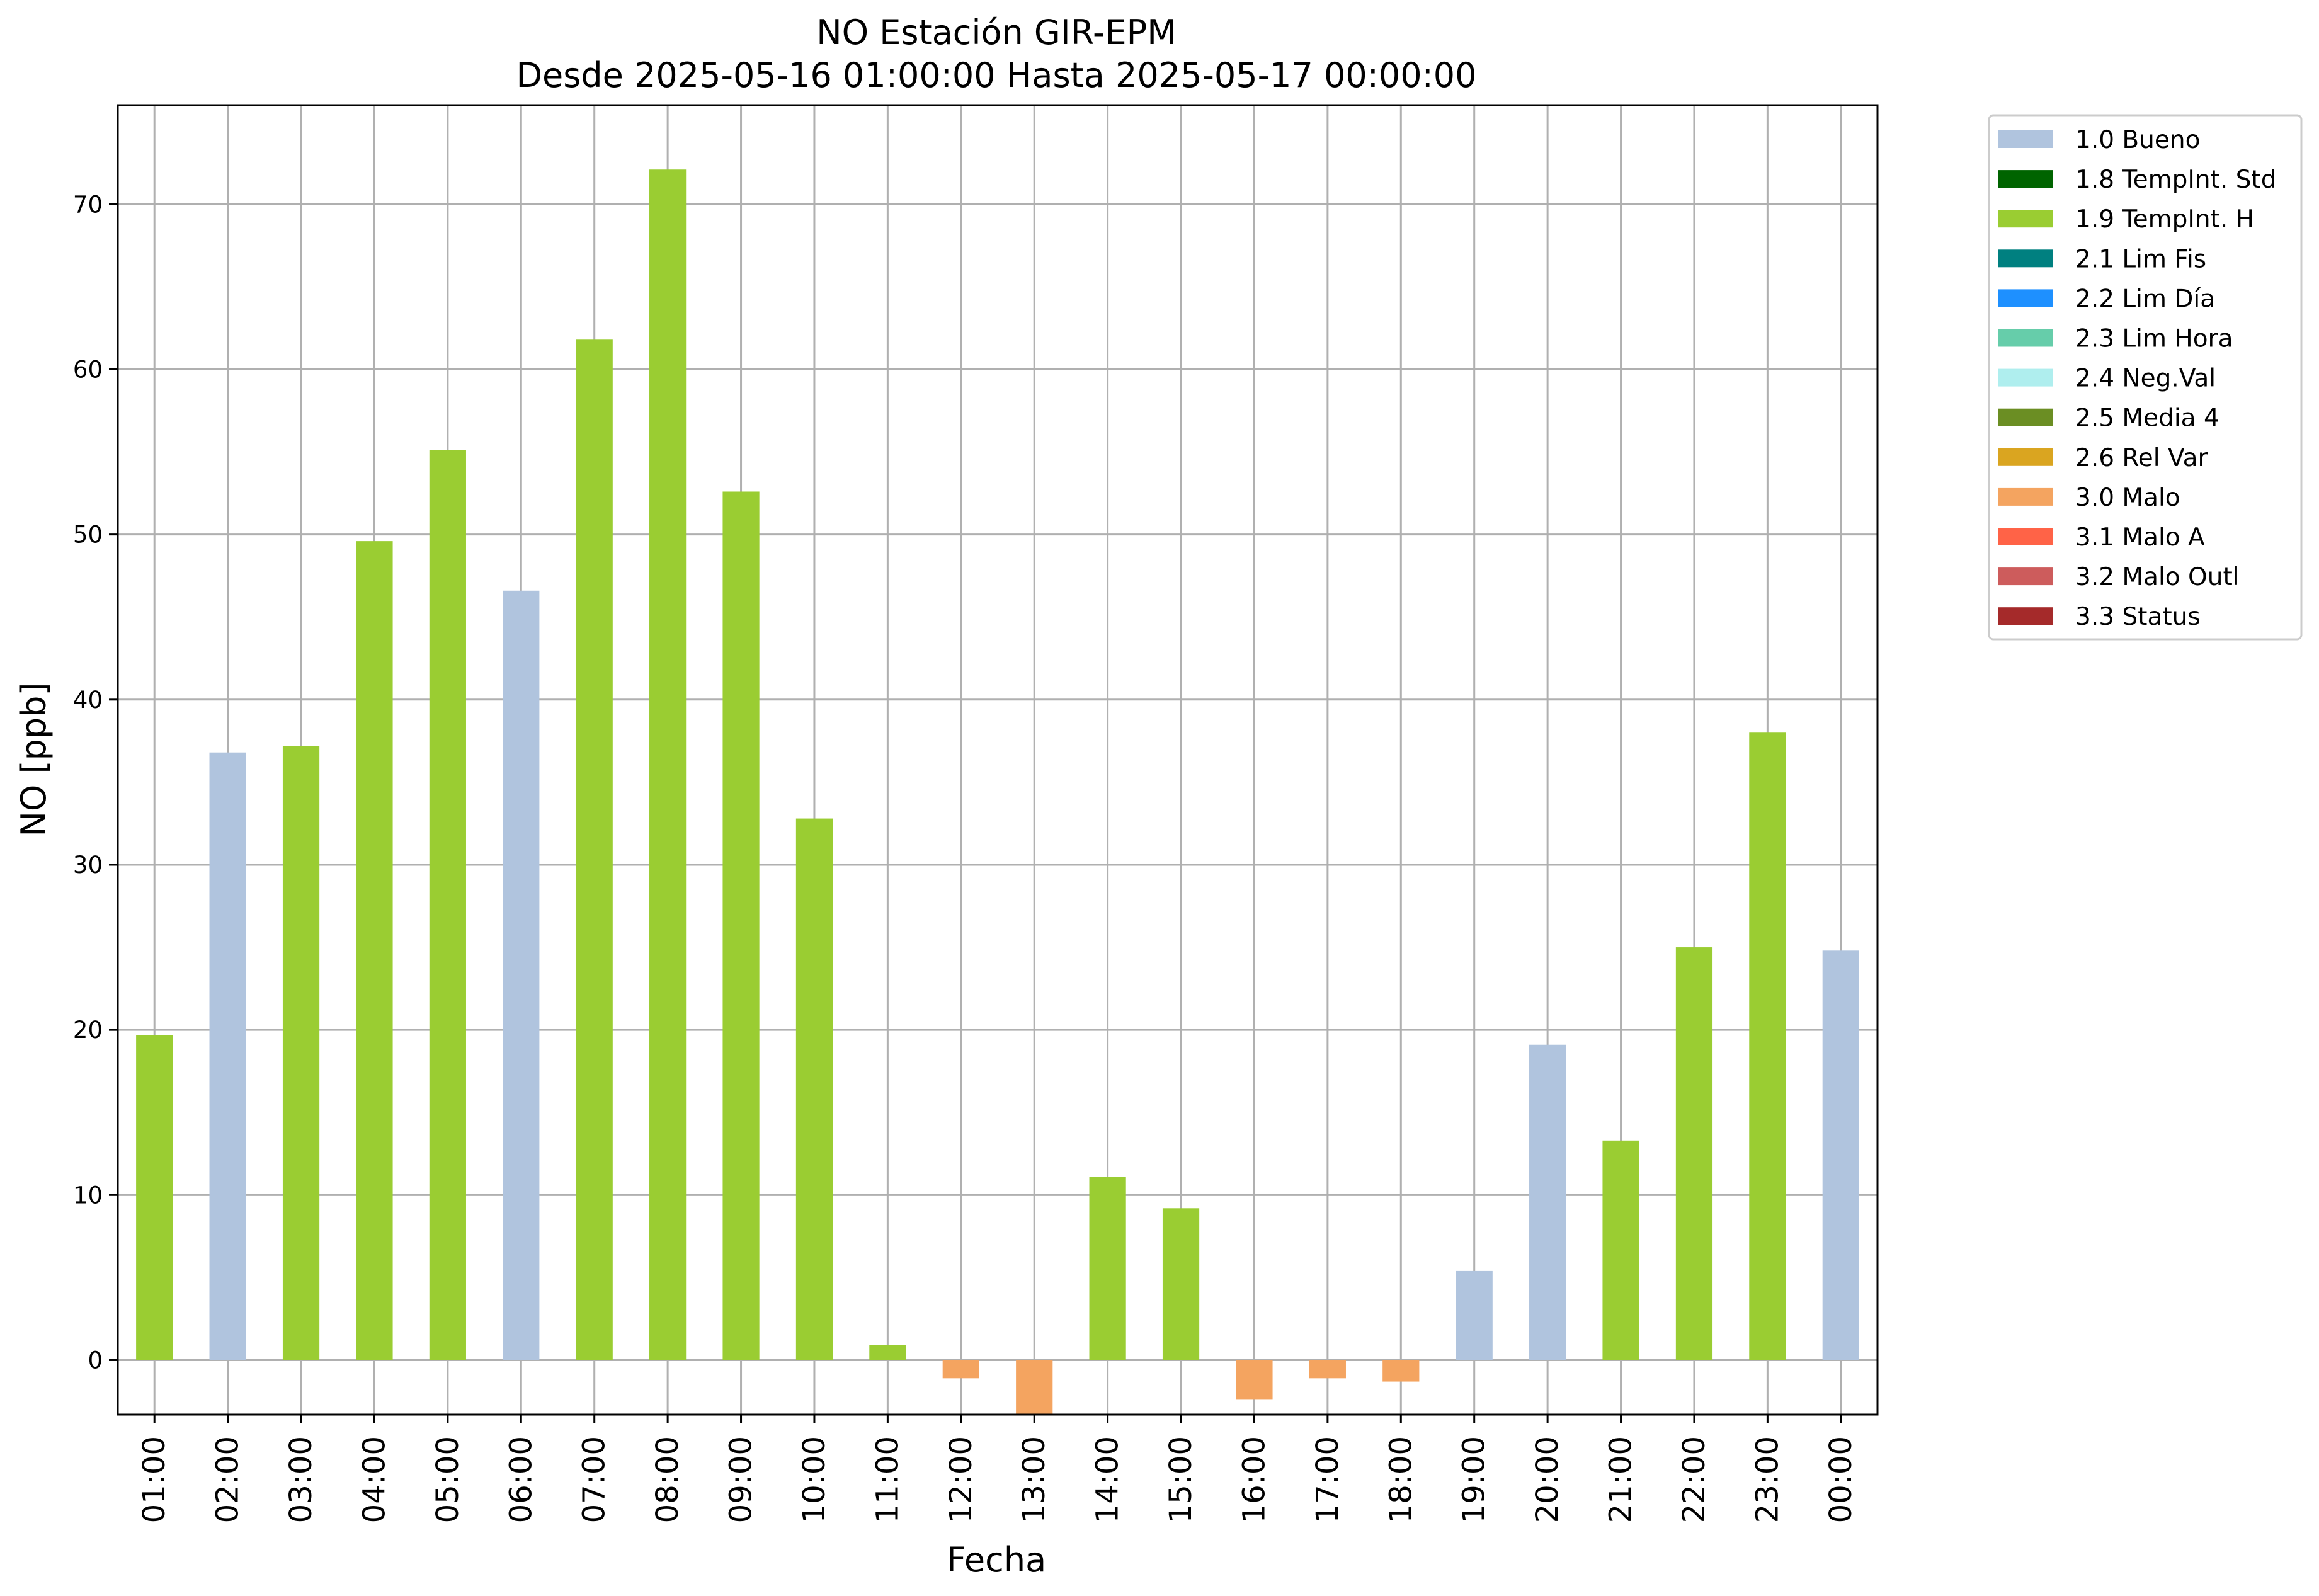 Image resolution: width=2319 pixels, height=1596 pixels. I want to click on chart-title: NO Estación GIR-EPM, so click(996, 32).